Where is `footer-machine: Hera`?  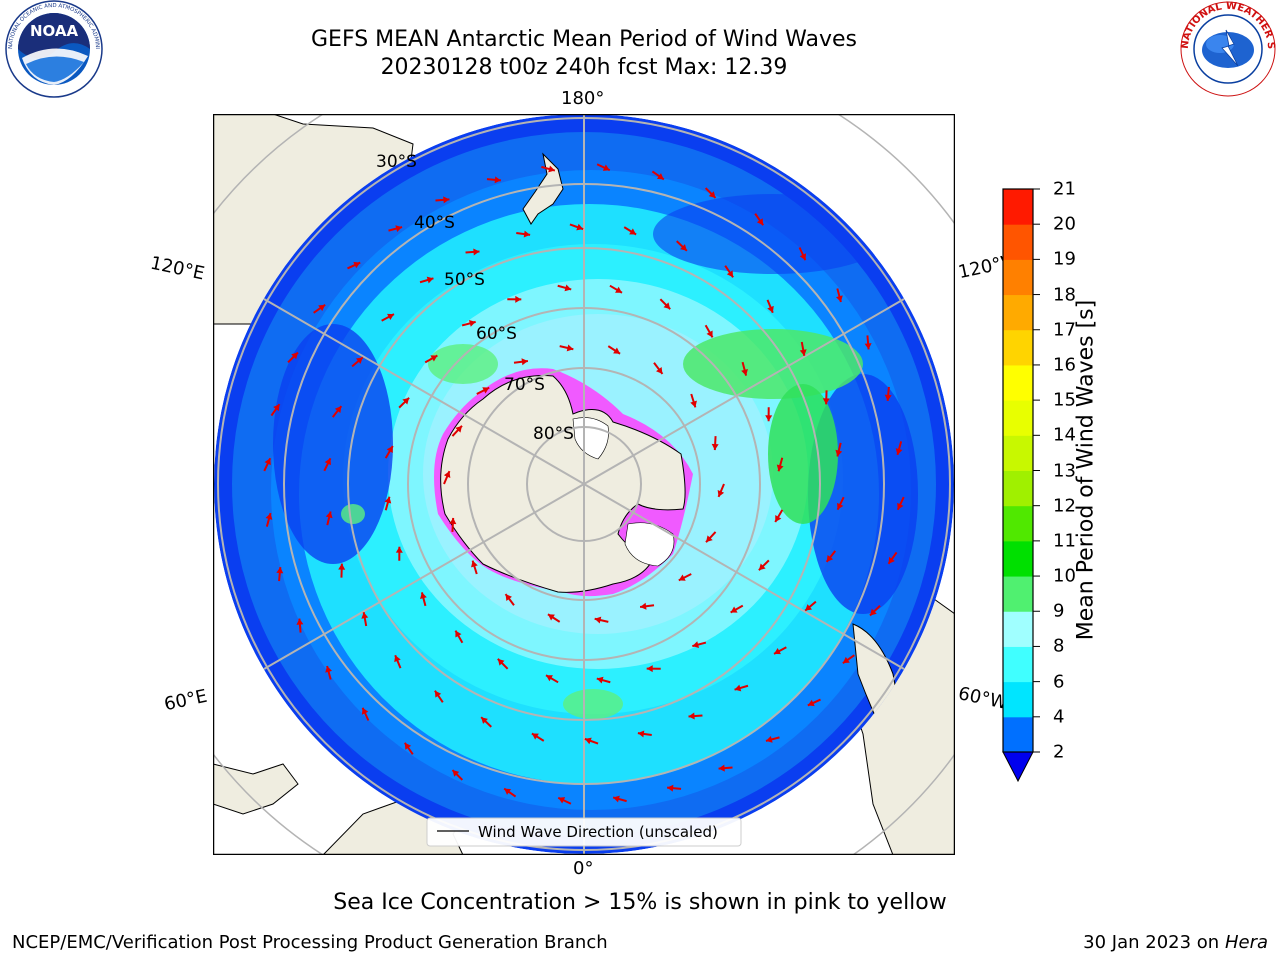 footer-machine: Hera is located at coordinates (1246, 942).